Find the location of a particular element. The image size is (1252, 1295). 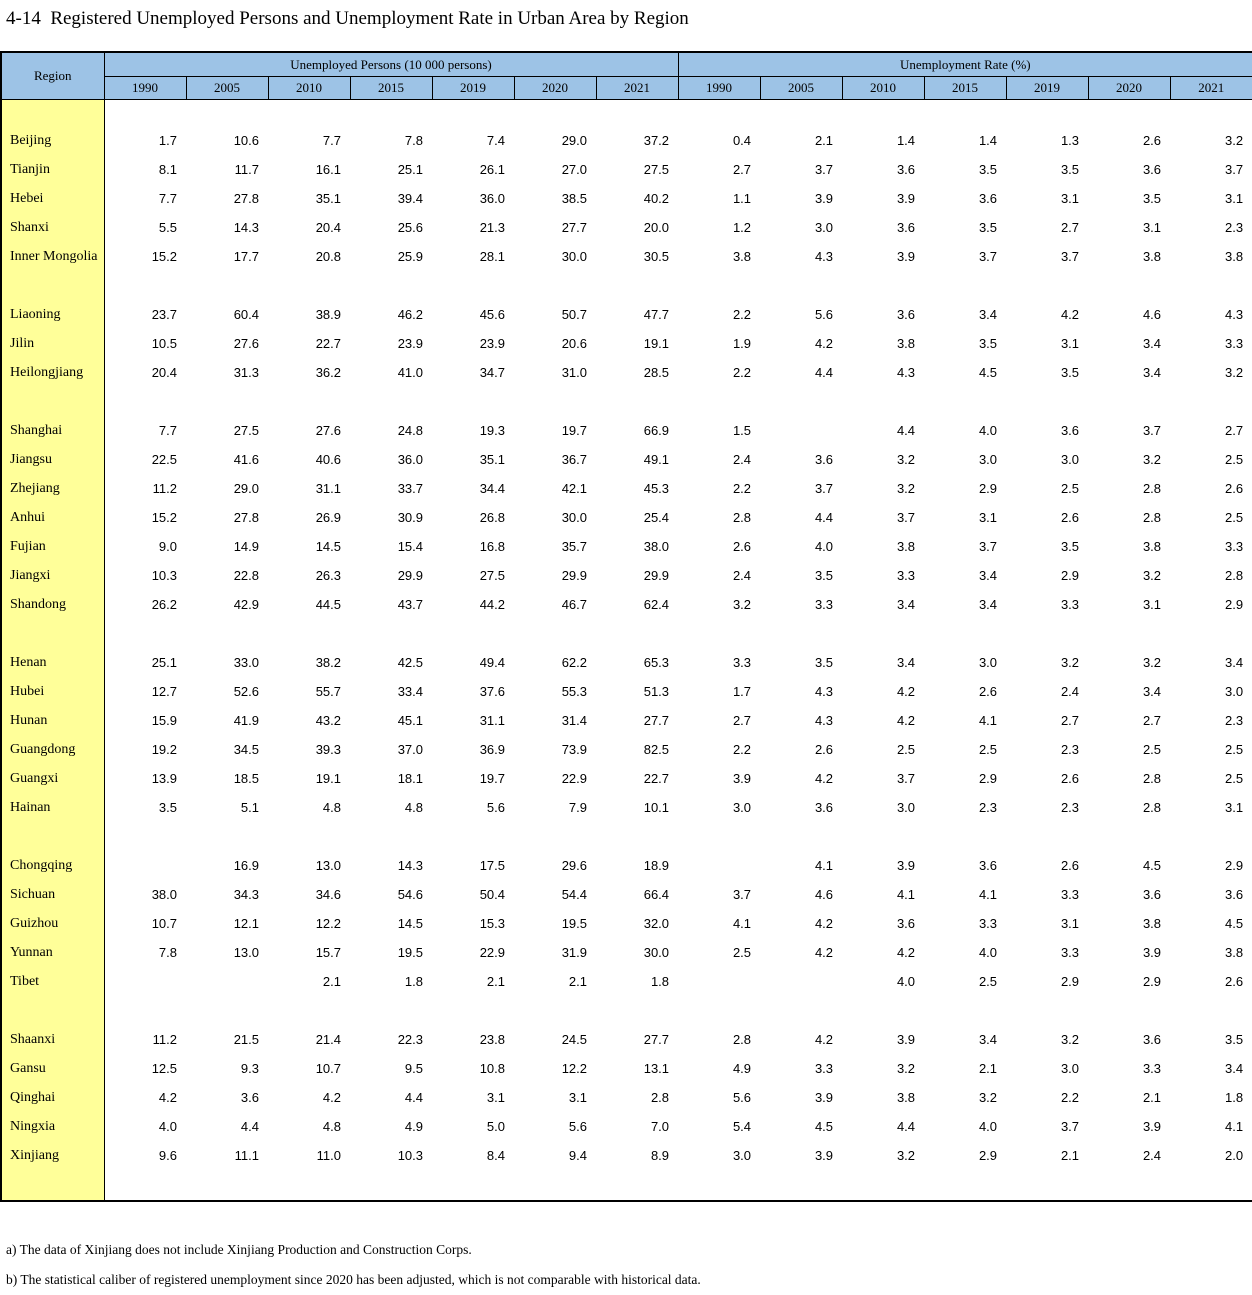

rate-value-cell: 2.9 is located at coordinates (988, 1155).